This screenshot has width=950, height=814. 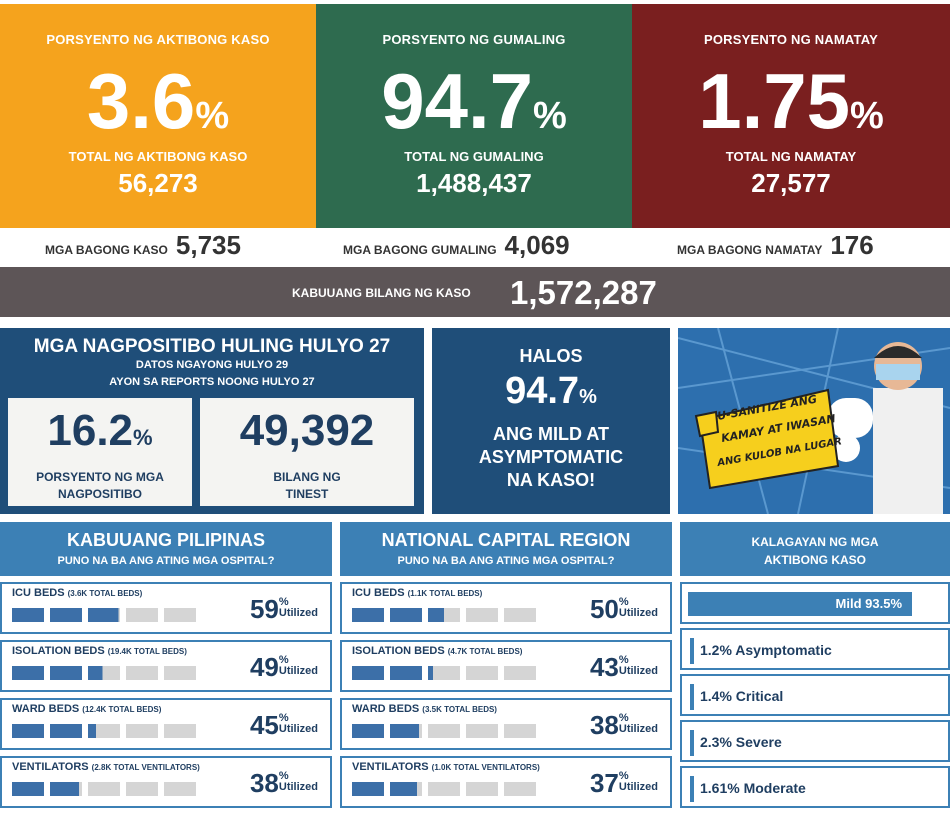 What do you see at coordinates (791, 39) in the screenshot?
I see `deaths-title: PORSYENTO NG NAMATAY` at bounding box center [791, 39].